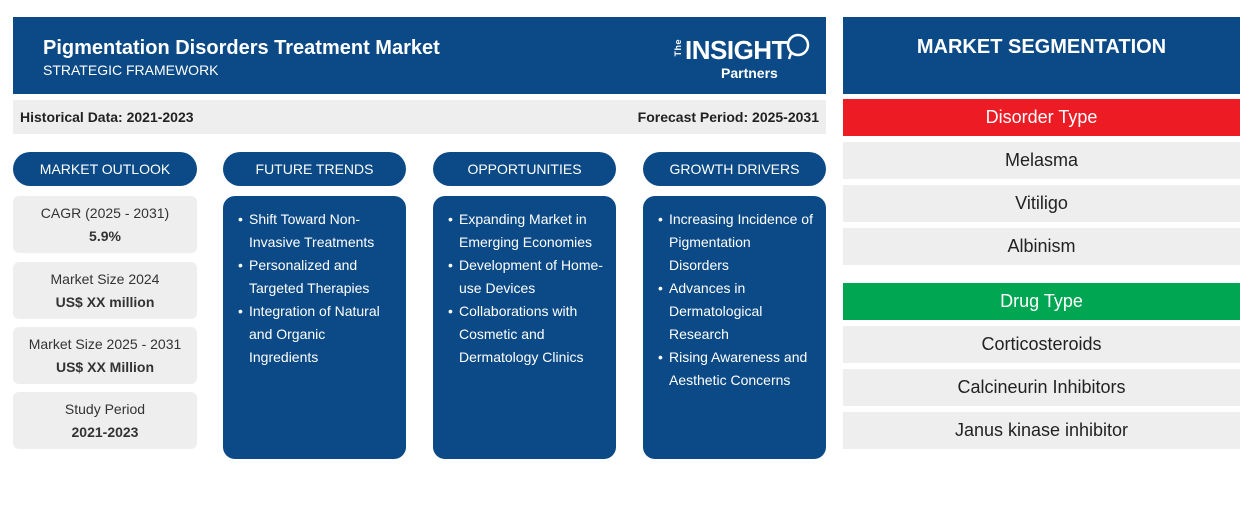  What do you see at coordinates (316, 231) in the screenshot?
I see `list-item: Shift Toward Non-Invasive Treatments` at bounding box center [316, 231].